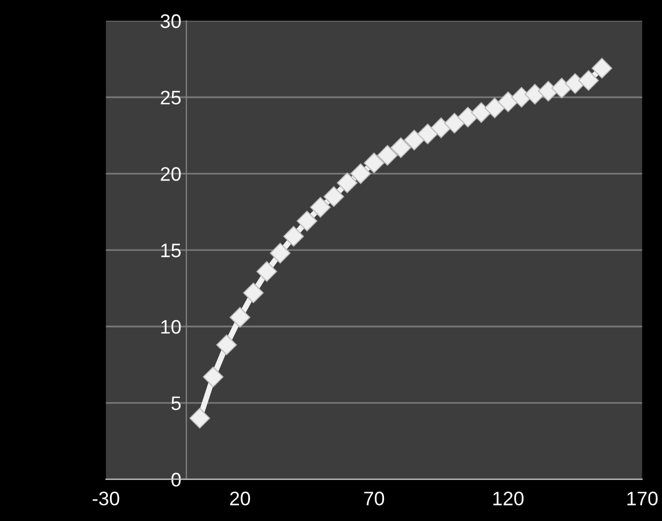  I want to click on x-tick-label: -30, so click(106, 499).